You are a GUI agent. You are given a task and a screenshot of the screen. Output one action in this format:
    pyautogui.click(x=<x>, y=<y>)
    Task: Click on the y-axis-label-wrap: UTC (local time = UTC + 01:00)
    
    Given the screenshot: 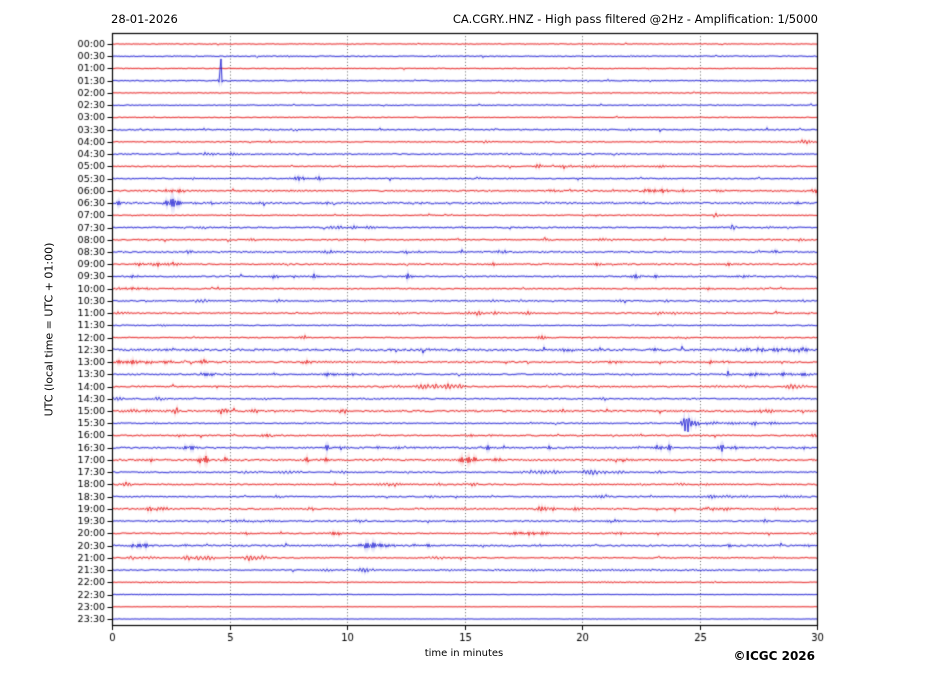 What is the action you would take?
    pyautogui.click(x=49, y=329)
    